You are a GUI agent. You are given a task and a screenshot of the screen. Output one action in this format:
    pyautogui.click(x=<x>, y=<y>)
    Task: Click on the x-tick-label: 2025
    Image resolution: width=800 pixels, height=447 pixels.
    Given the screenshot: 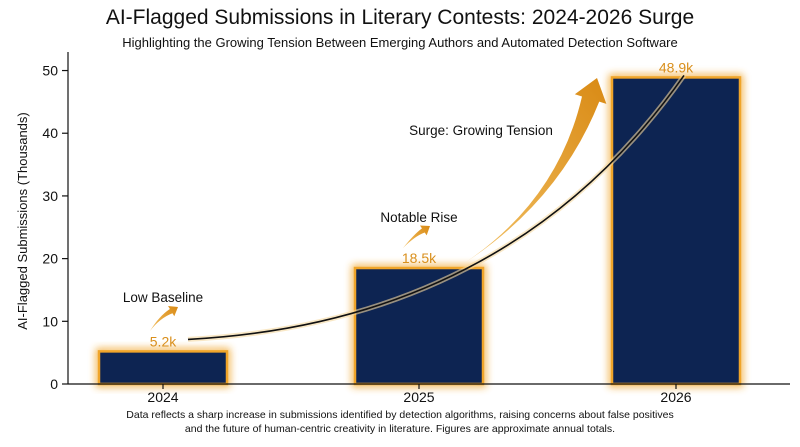 What is the action you would take?
    pyautogui.click(x=418, y=397)
    